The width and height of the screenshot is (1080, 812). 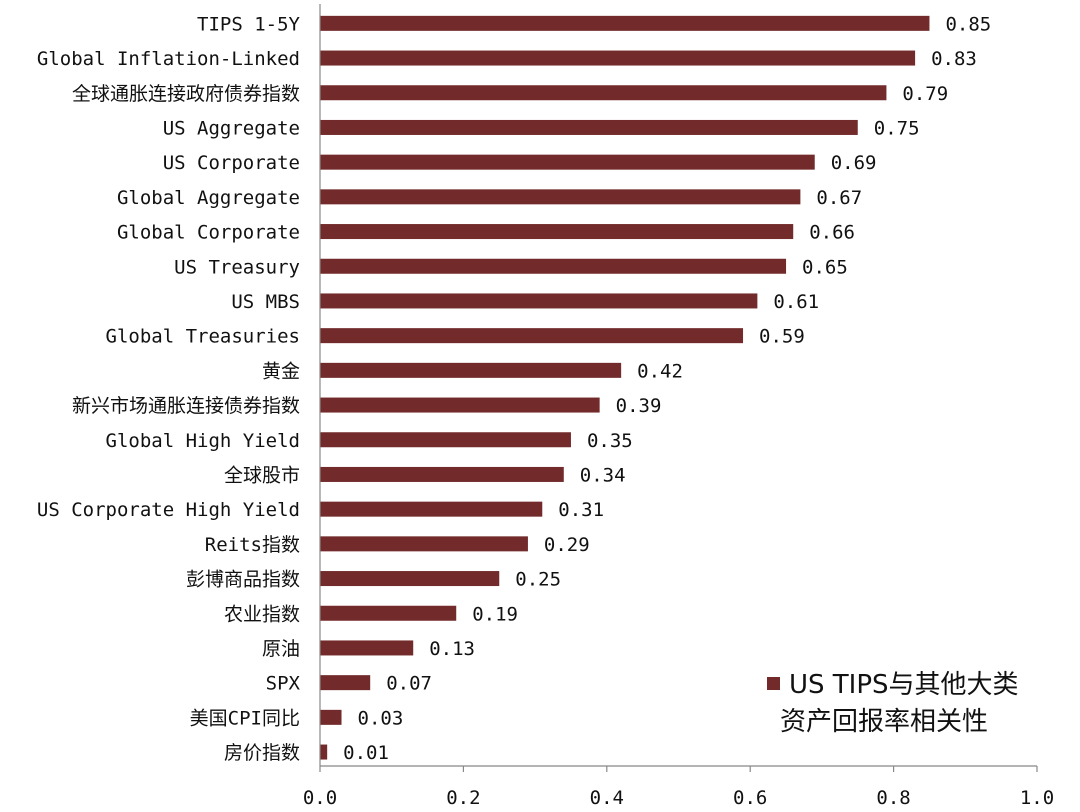 What do you see at coordinates (262, 753) in the screenshot?
I see `category-label: 房价指数` at bounding box center [262, 753].